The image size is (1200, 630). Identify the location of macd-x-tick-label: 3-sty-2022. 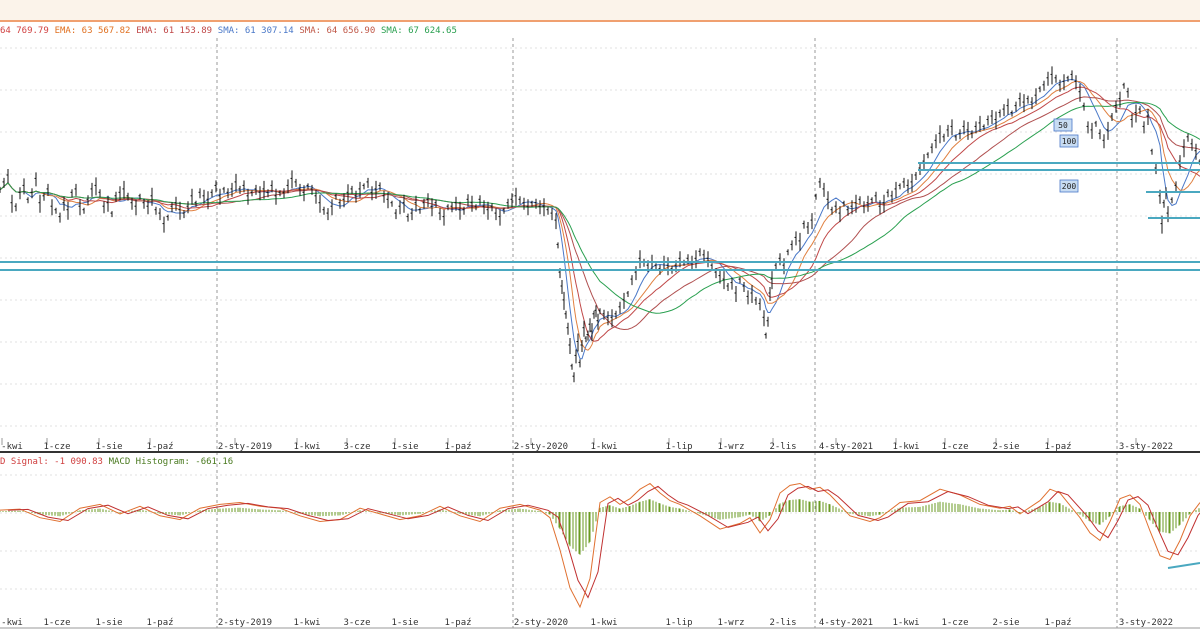
(1146, 623).